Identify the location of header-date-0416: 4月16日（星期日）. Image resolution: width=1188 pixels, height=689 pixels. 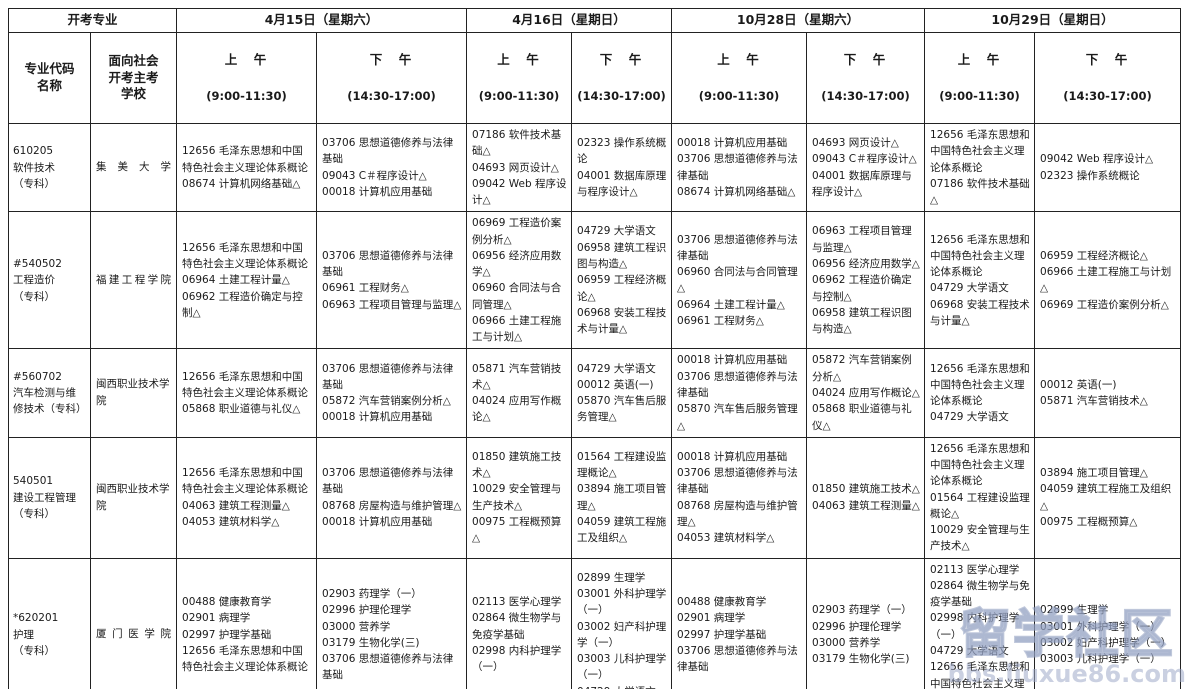
(569, 20).